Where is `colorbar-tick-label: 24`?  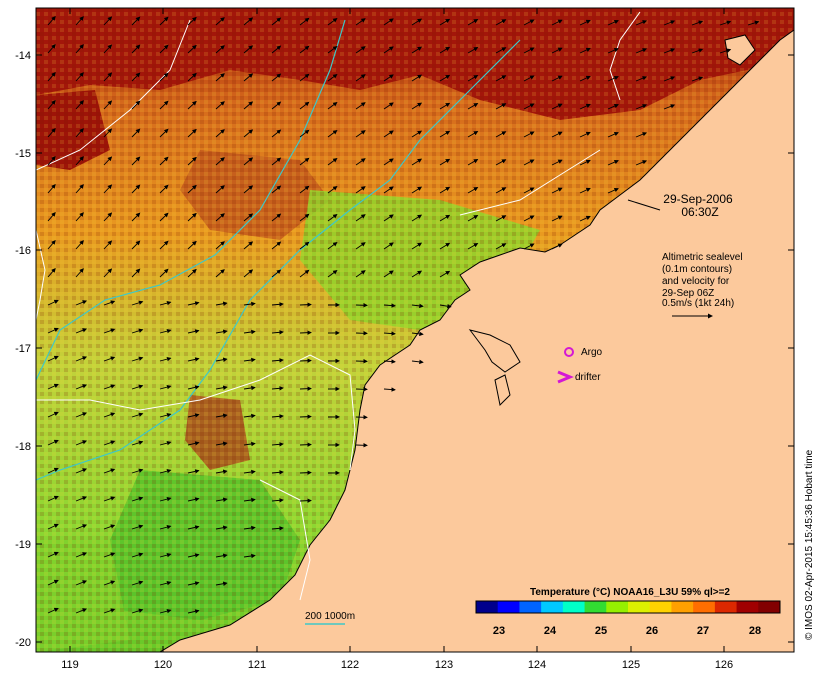
colorbar-tick-label: 24 is located at coordinates (550, 631).